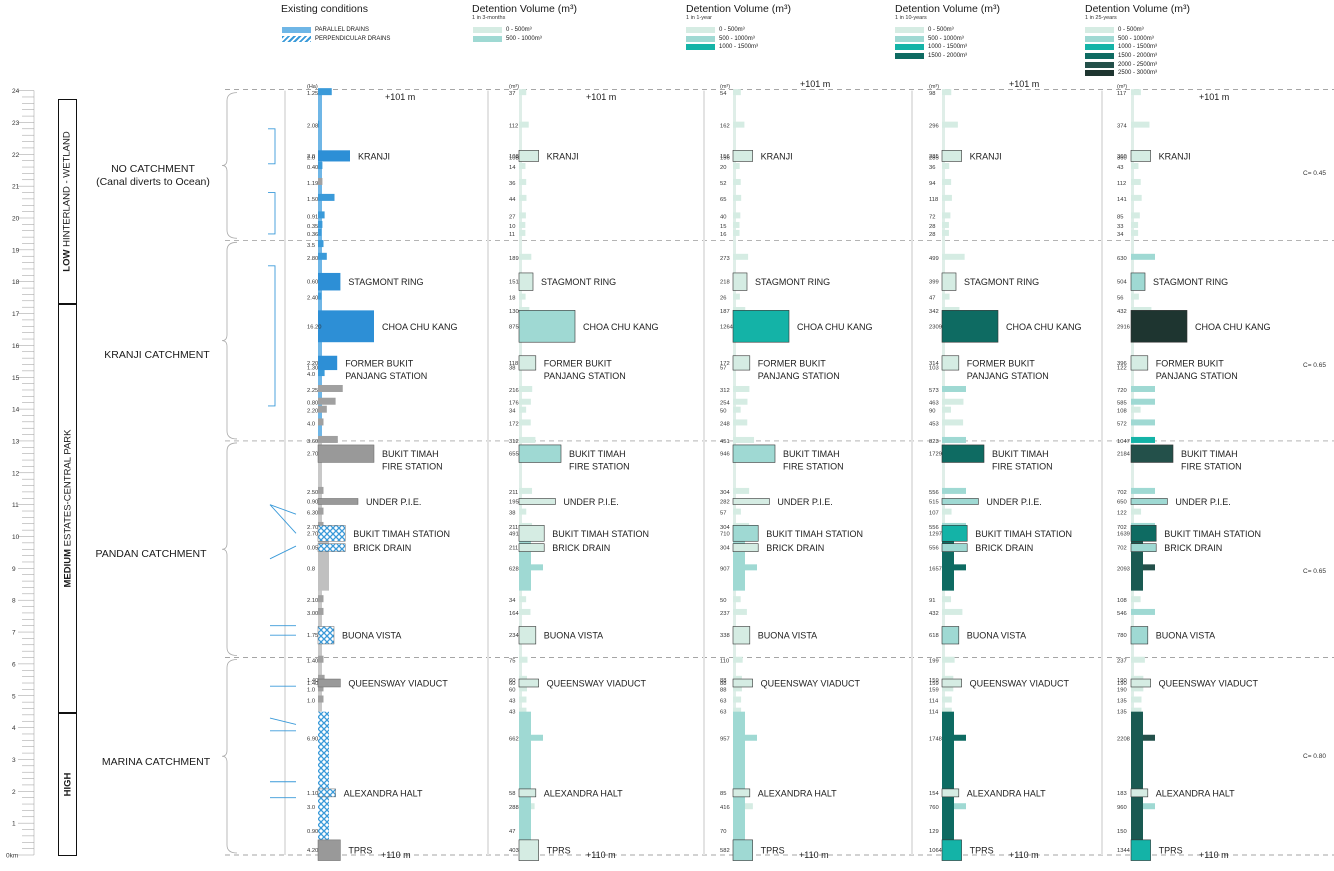 Image resolution: width=1334 pixels, height=871 pixels. What do you see at coordinates (14, 824) in the screenshot?
I see `axis-tick-label: 1` at bounding box center [14, 824].